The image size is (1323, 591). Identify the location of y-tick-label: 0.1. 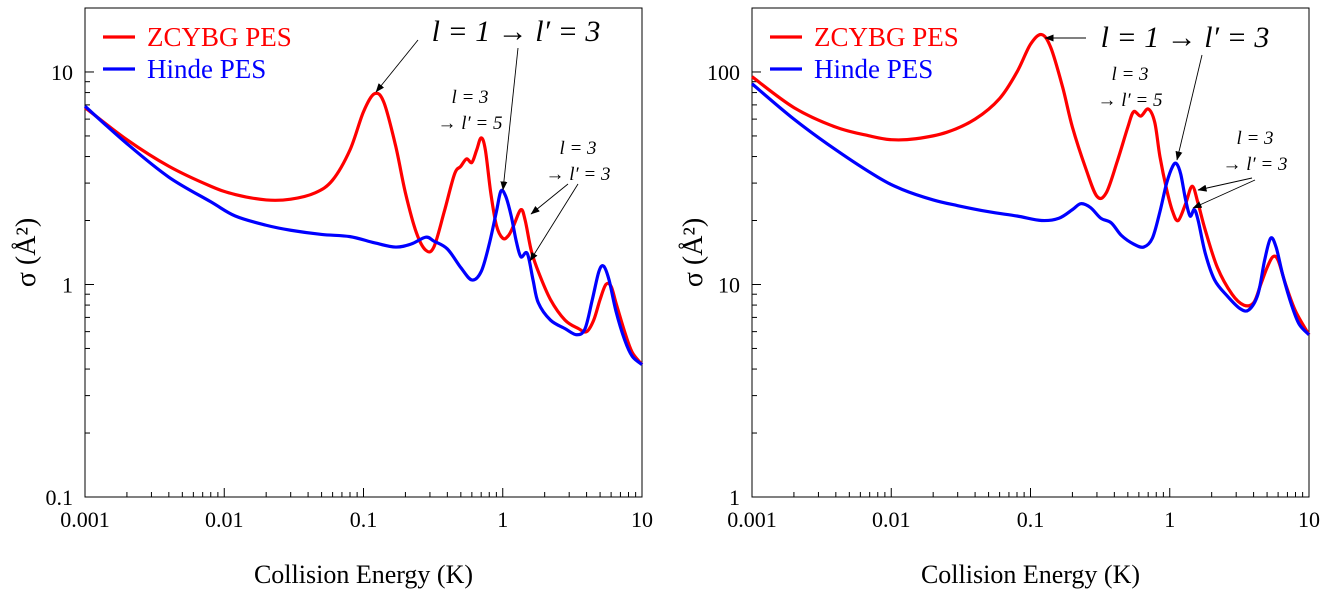
(60, 497).